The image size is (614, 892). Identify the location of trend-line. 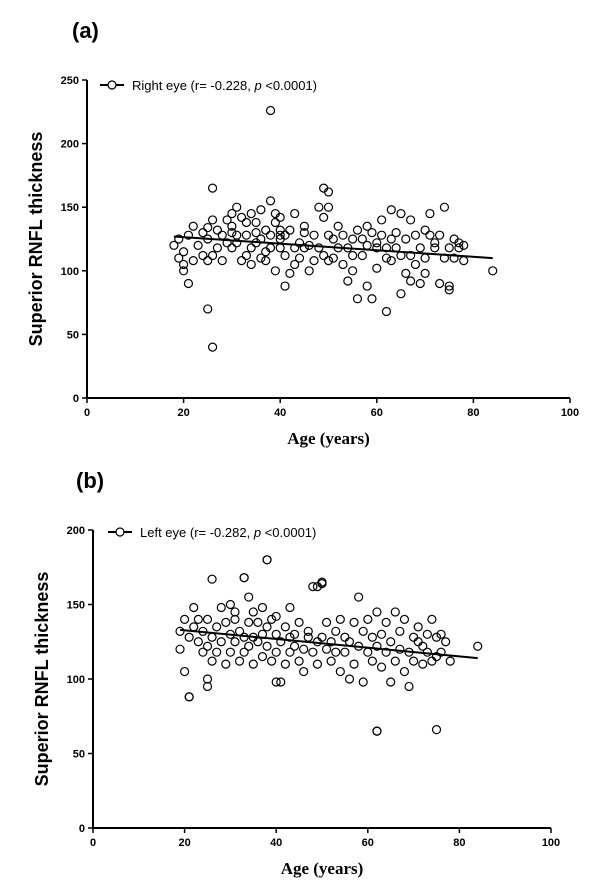
(328, 644).